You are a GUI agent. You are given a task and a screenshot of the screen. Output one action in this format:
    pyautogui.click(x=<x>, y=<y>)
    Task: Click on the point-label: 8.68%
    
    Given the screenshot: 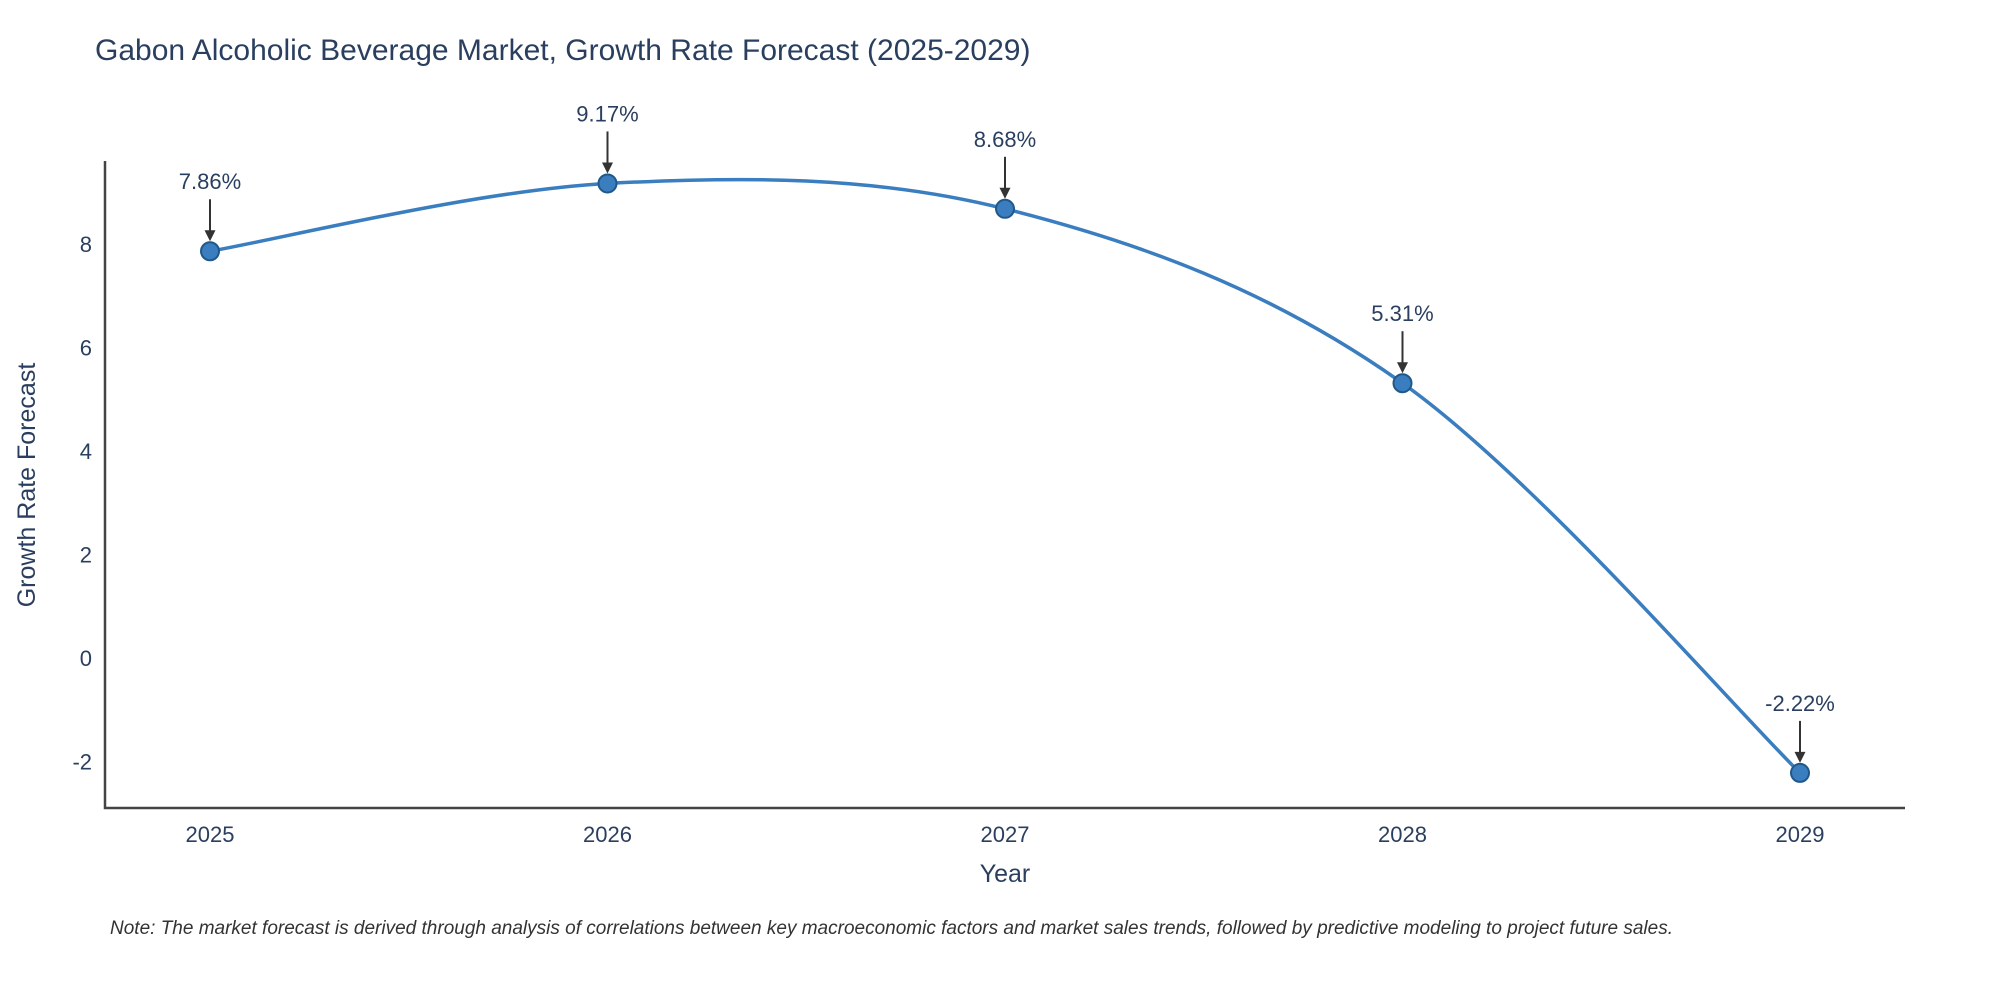 What is the action you would take?
    pyautogui.click(x=1005, y=139)
    